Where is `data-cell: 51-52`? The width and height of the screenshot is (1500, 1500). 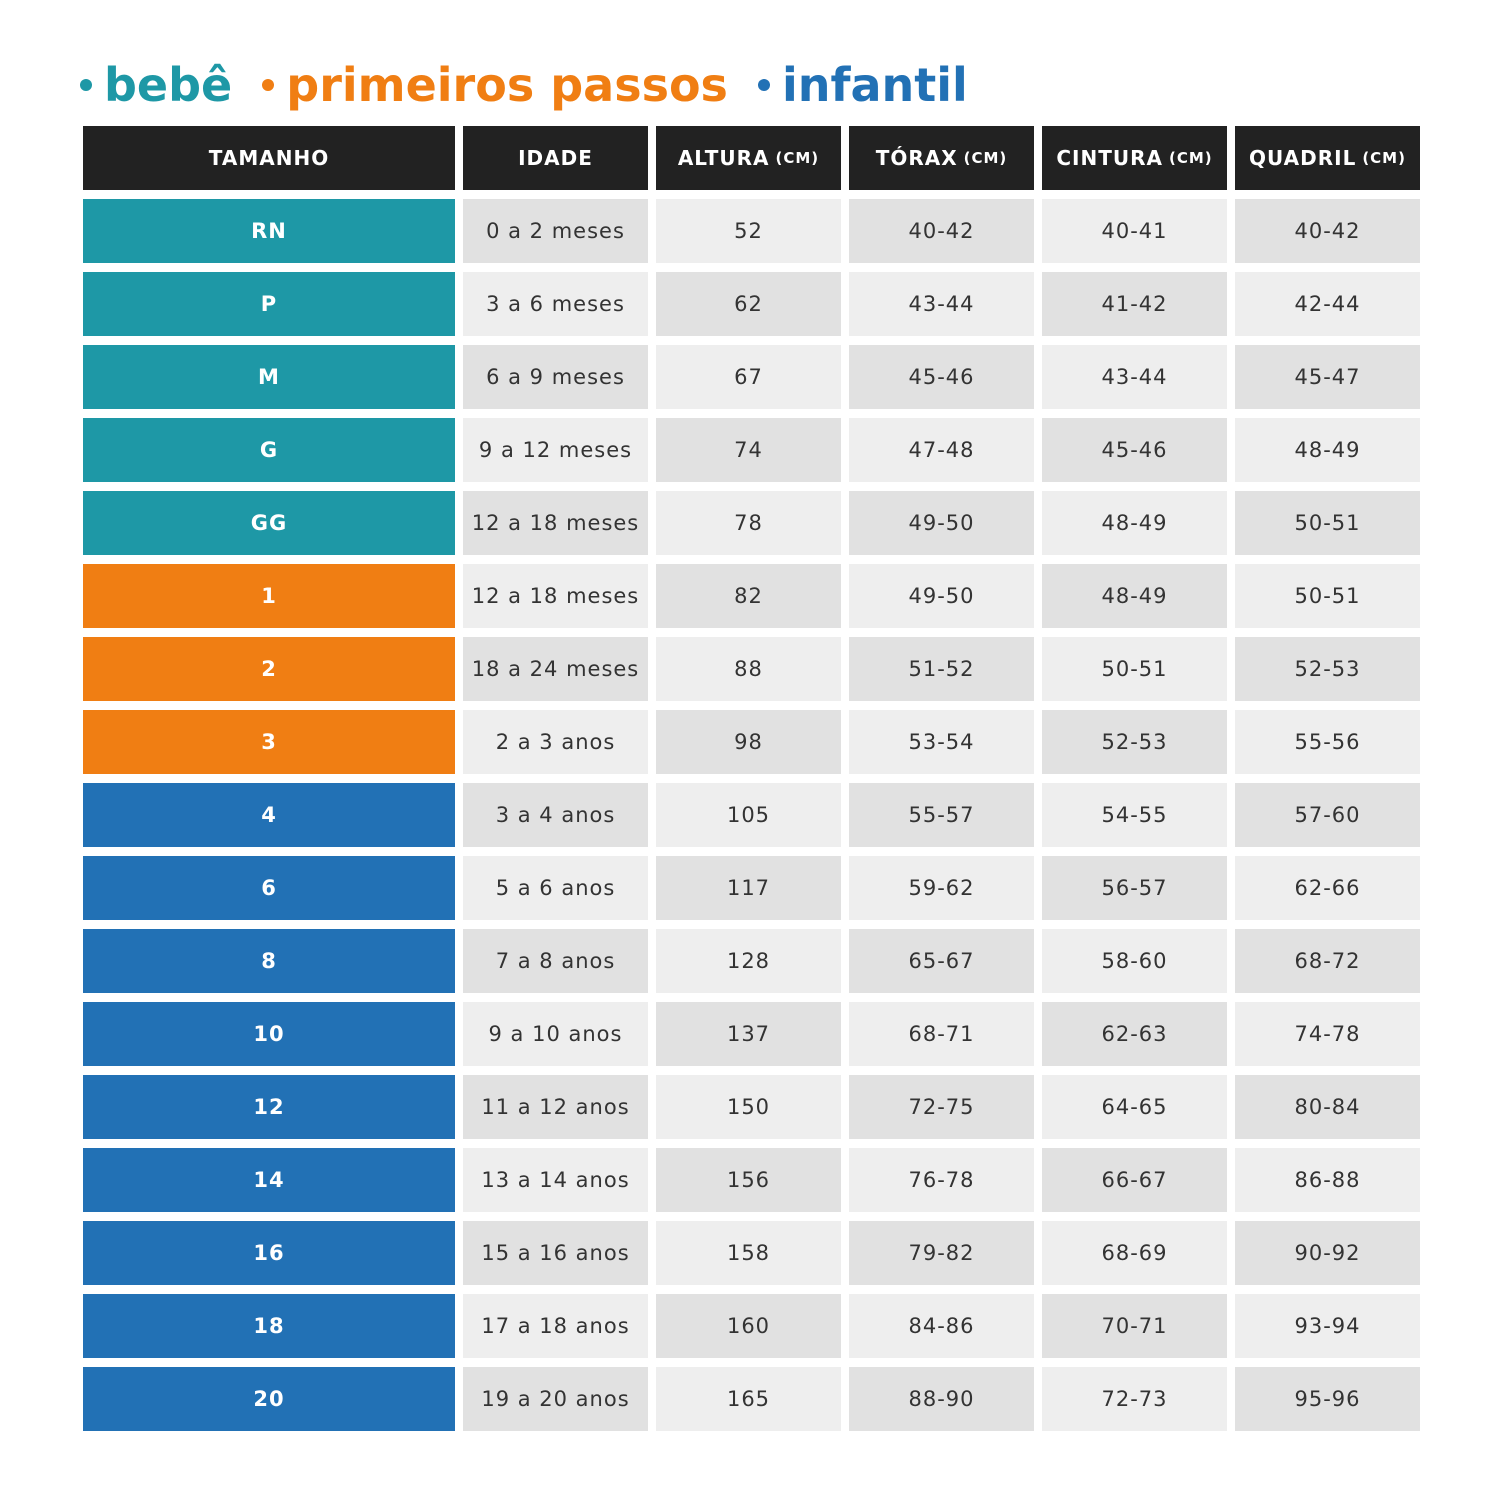 data-cell: 51-52 is located at coordinates (941, 669).